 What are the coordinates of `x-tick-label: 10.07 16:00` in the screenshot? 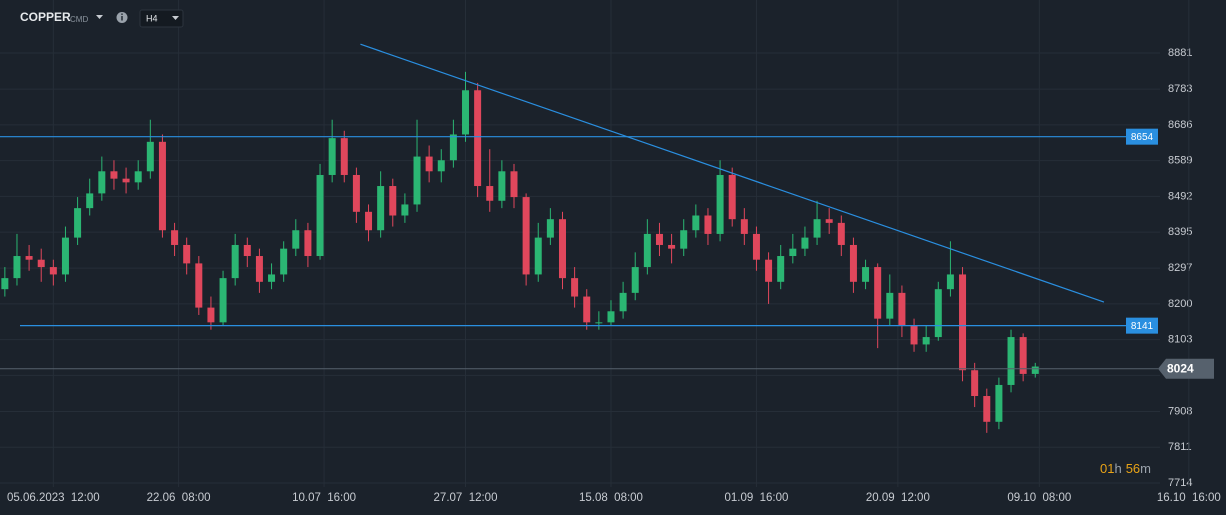 It's located at (324, 498).